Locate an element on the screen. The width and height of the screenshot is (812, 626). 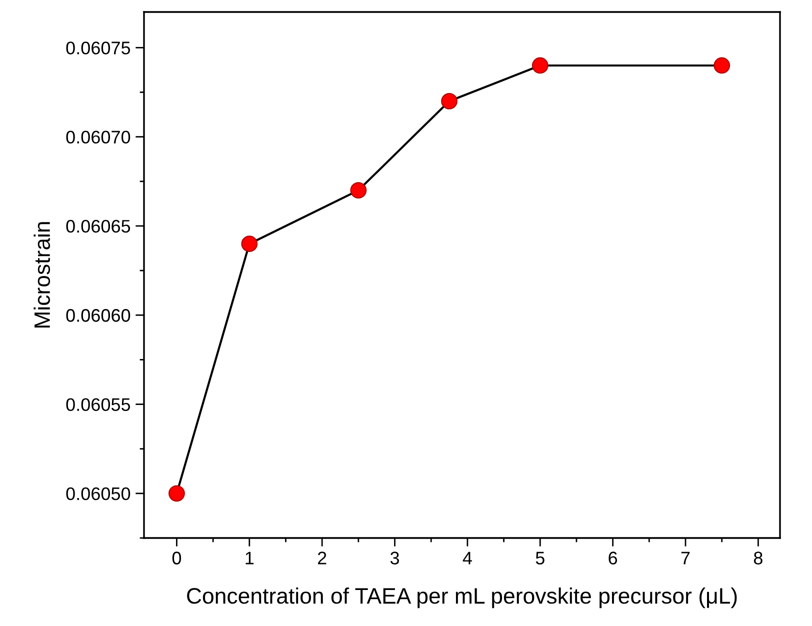
y-tick-label: 0.06065 is located at coordinates (98, 226).